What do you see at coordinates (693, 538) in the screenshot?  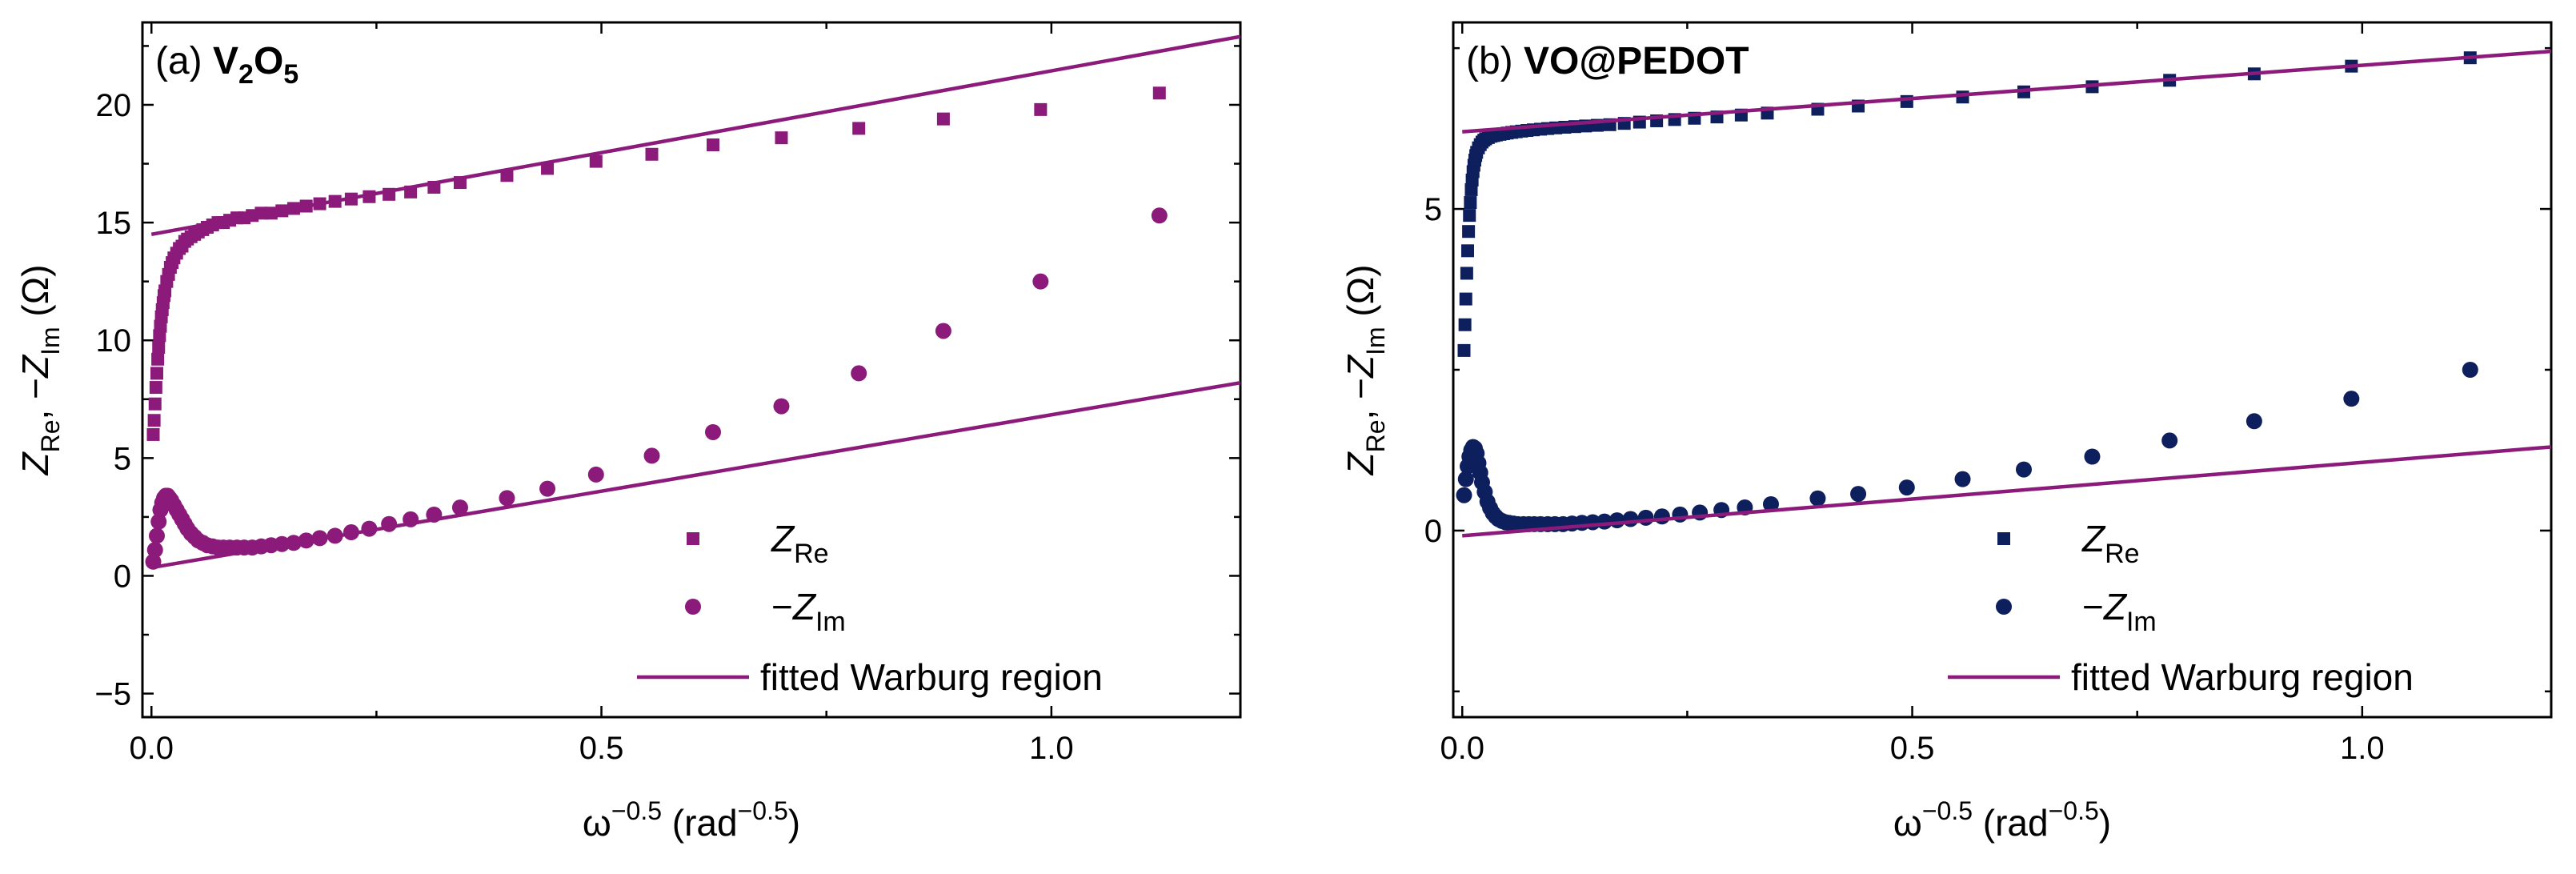 I see `legend-marker-square` at bounding box center [693, 538].